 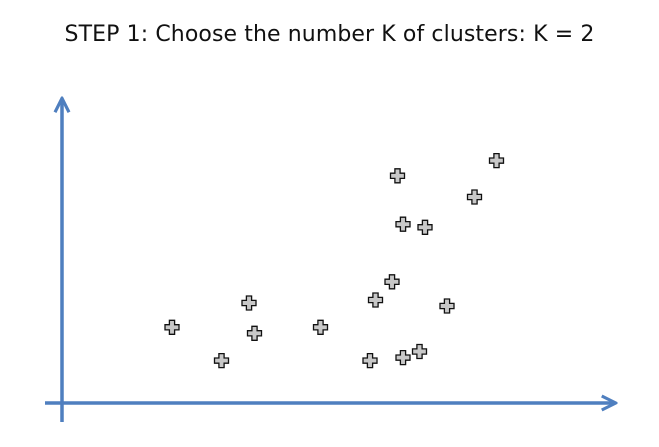 What do you see at coordinates (367, 34) in the screenshot?
I see `title-text: : Choose the number K of clusters: K = 2` at bounding box center [367, 34].